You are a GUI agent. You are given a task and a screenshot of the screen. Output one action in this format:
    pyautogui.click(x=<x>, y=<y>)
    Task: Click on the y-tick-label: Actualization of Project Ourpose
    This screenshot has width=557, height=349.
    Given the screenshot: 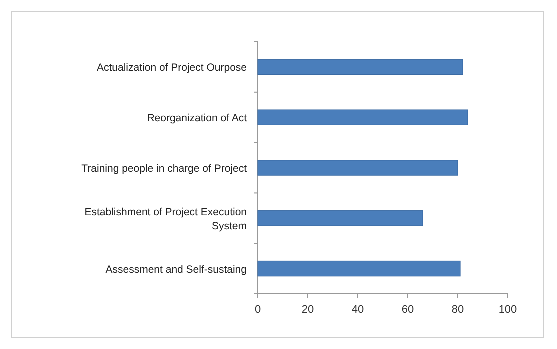 What is the action you would take?
    pyautogui.click(x=172, y=68)
    